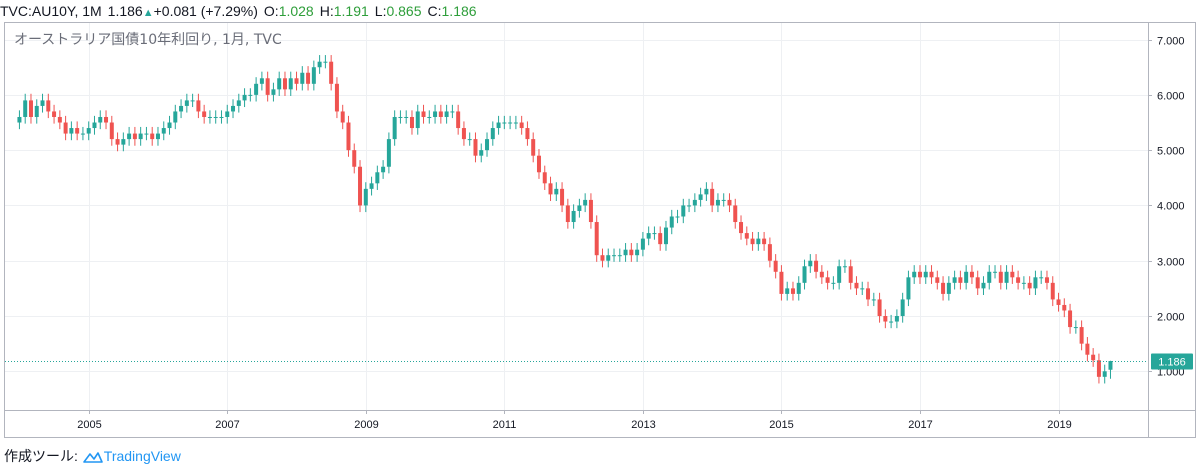 The width and height of the screenshot is (1200, 472). Describe the element at coordinates (505, 425) in the screenshot. I see `x-tick-label: 2011` at that location.